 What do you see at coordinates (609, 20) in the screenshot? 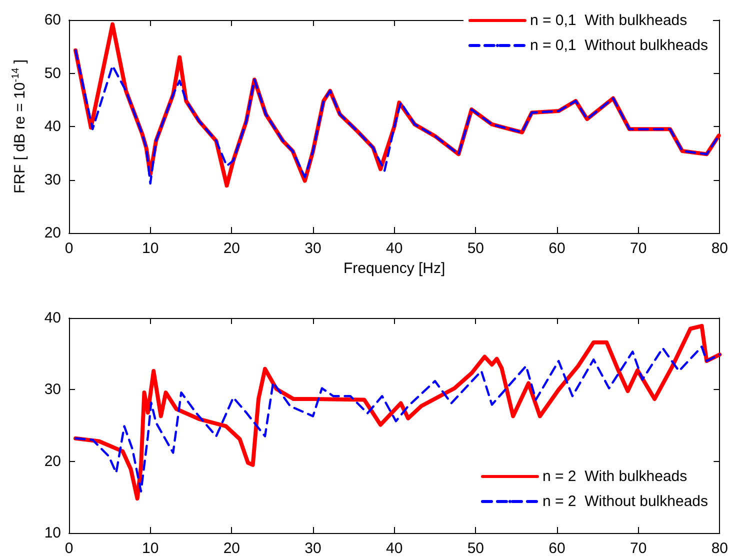
I see `legend-label: n = 0,1 With bulkheads` at bounding box center [609, 20].